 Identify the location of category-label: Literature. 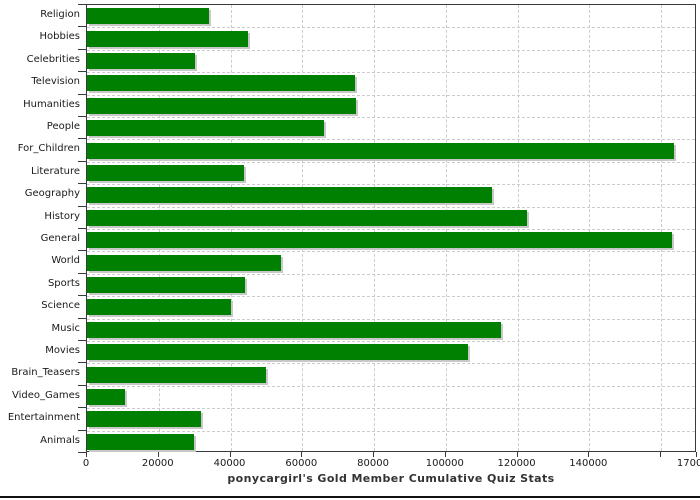
(55, 171).